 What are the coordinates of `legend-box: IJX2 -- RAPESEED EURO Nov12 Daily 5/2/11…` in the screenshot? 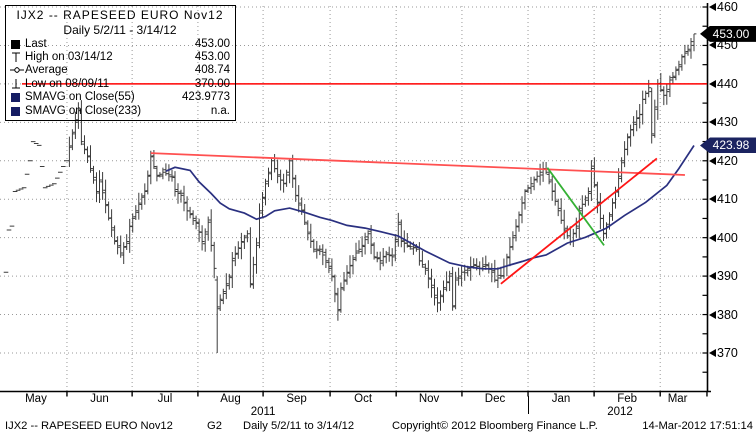 It's located at (120, 63).